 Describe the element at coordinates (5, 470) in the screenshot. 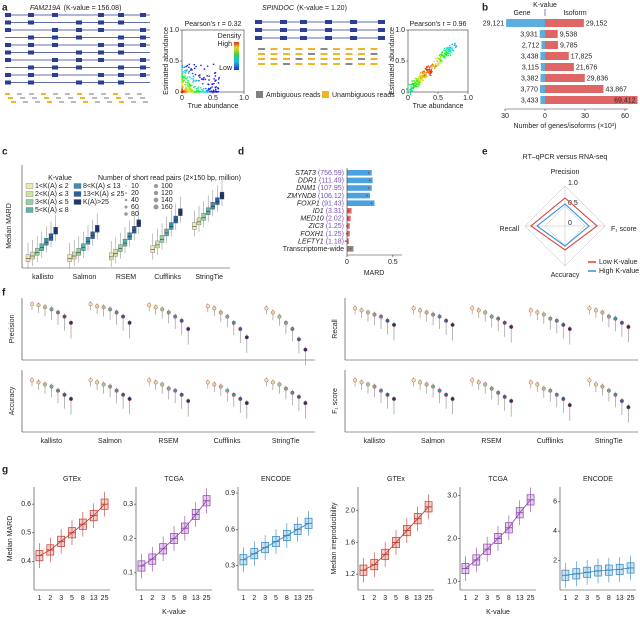

I see `panel-letter: g` at that location.